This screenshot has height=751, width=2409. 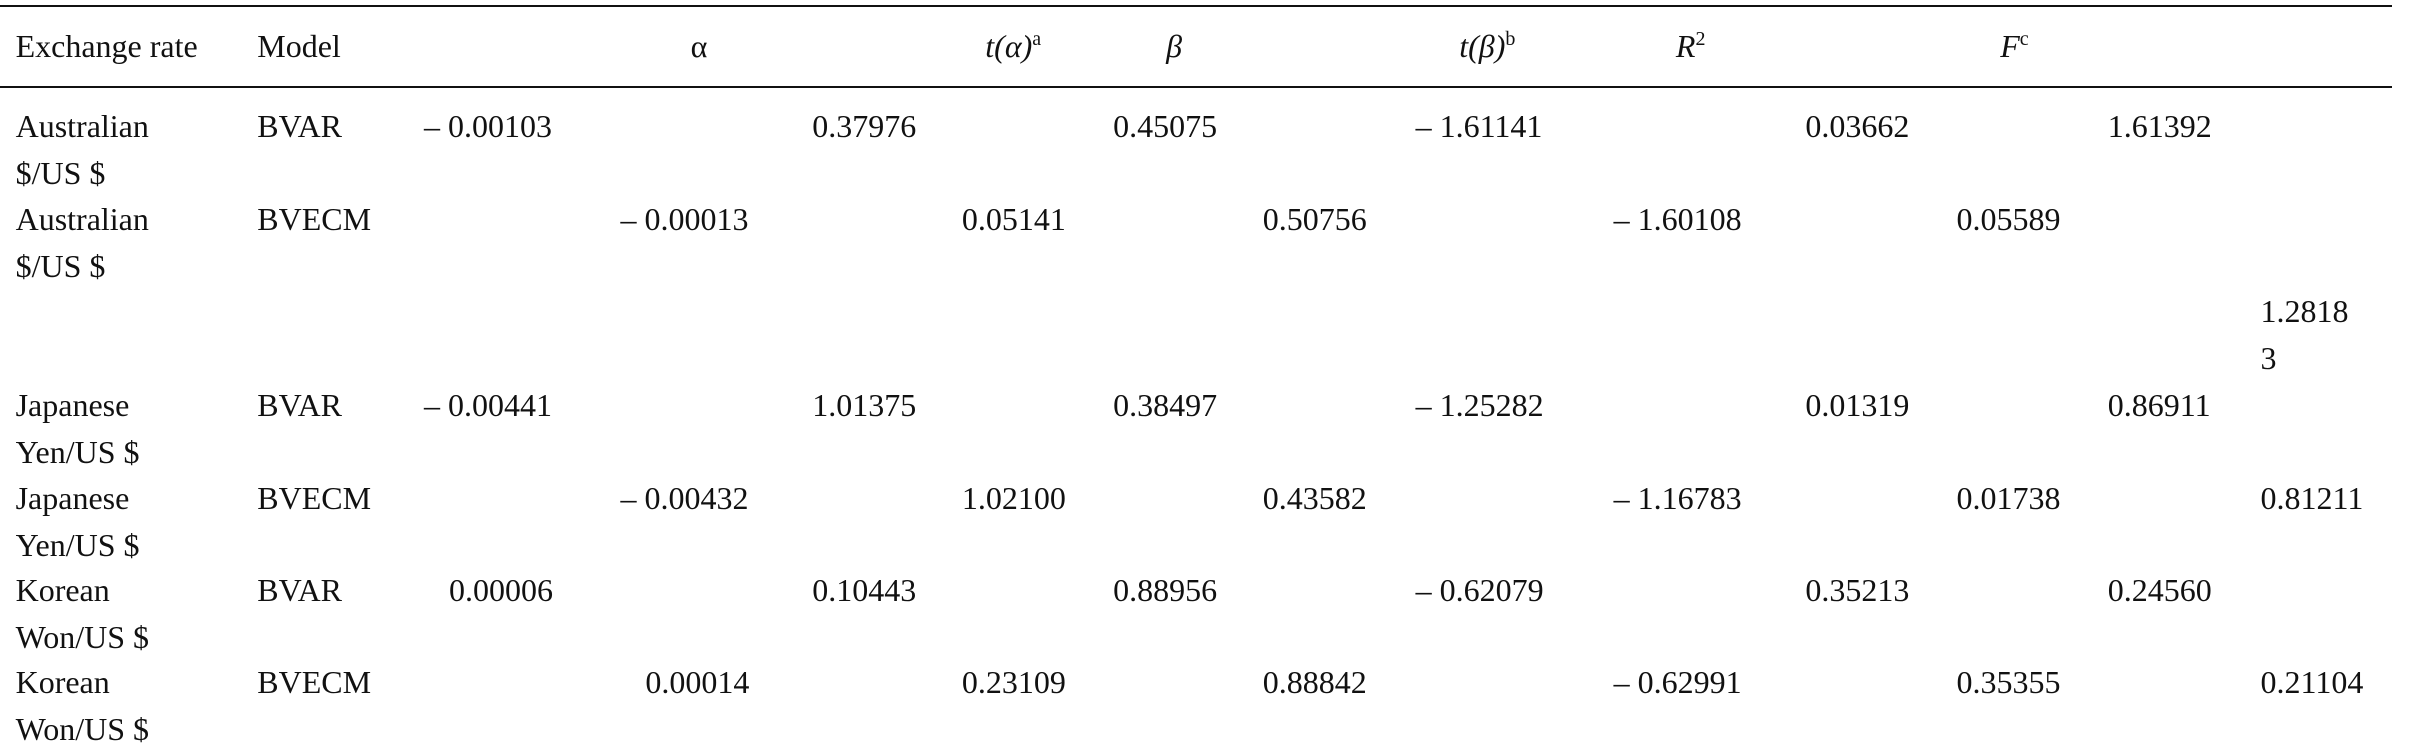 I want to click on header-cell: β, so click(x=1174, y=46).